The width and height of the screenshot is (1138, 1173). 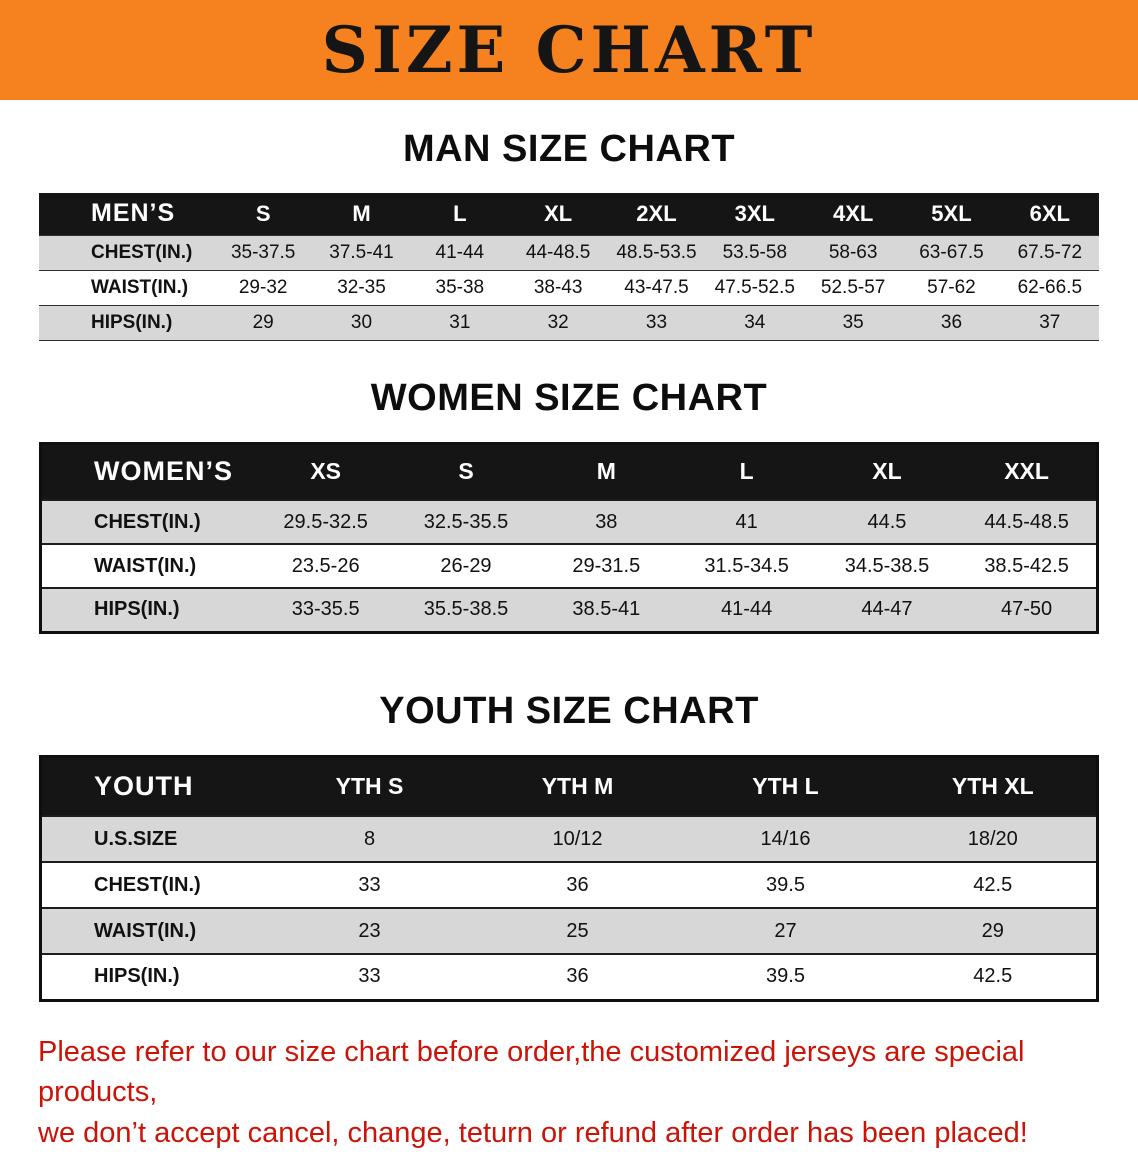 What do you see at coordinates (148, 471) in the screenshot?
I see `table-title-cell: WOMEN’S` at bounding box center [148, 471].